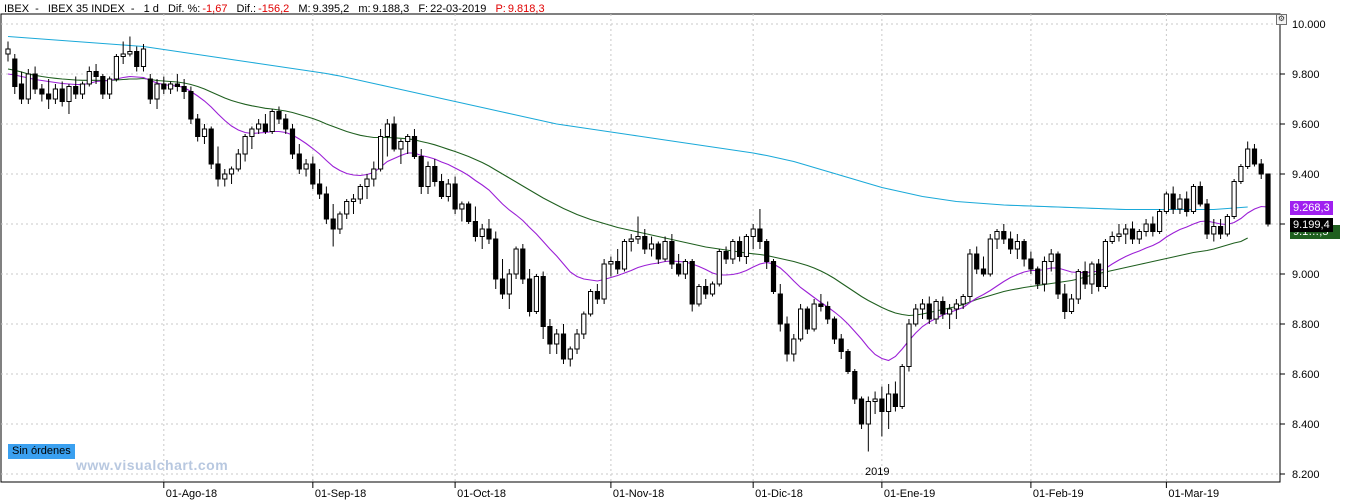 The image size is (1350, 502). What do you see at coordinates (246, 9) in the screenshot?
I see `diff-label: Dif.:` at bounding box center [246, 9].